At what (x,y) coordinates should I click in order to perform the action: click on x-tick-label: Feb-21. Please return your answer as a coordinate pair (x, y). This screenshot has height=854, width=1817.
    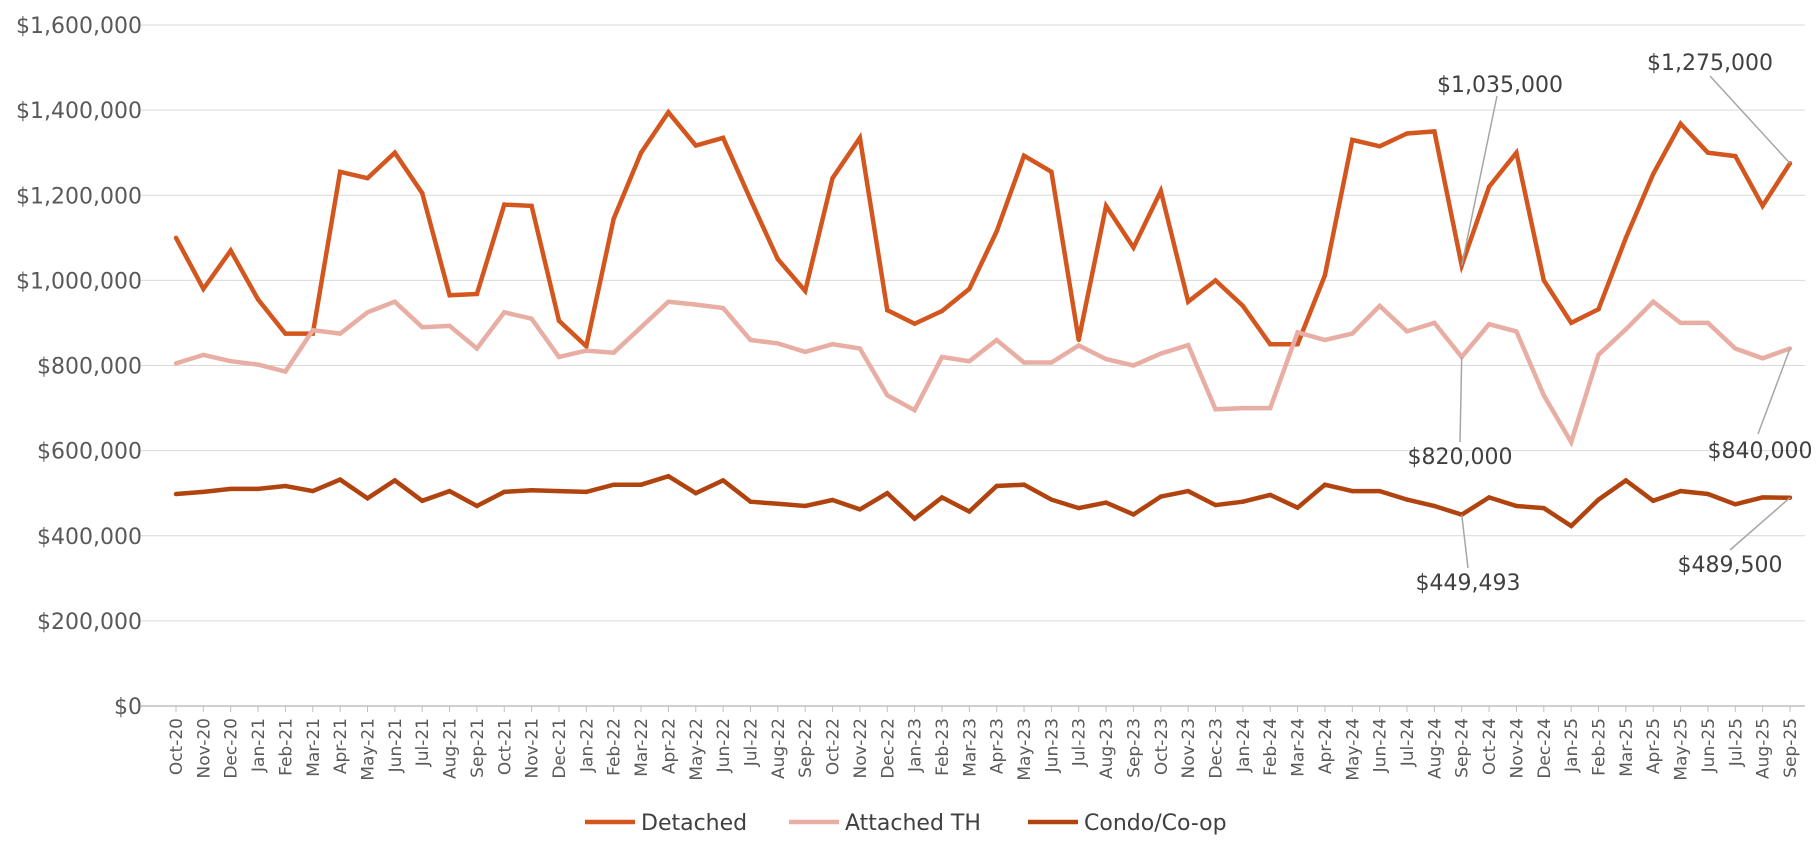
    Looking at the image, I should click on (286, 747).